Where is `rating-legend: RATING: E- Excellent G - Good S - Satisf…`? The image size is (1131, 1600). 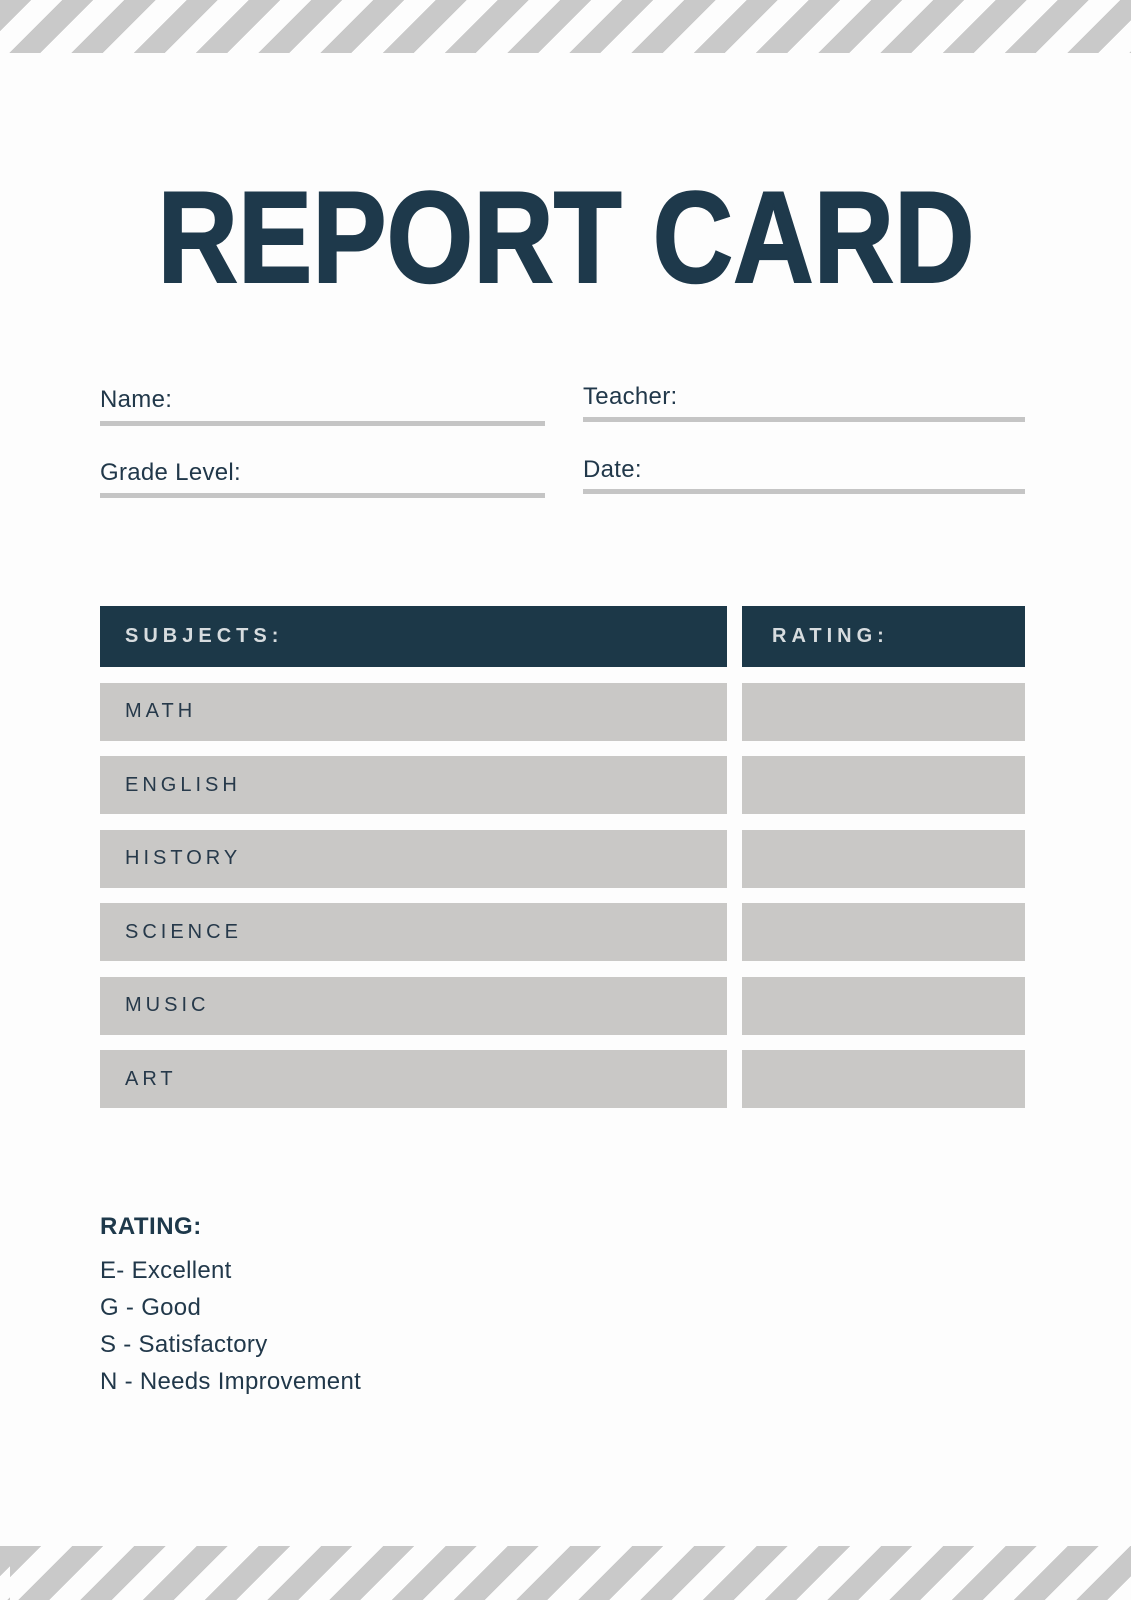 rating-legend: RATING: E- Excellent G - Good S - Satisf… is located at coordinates (230, 1311).